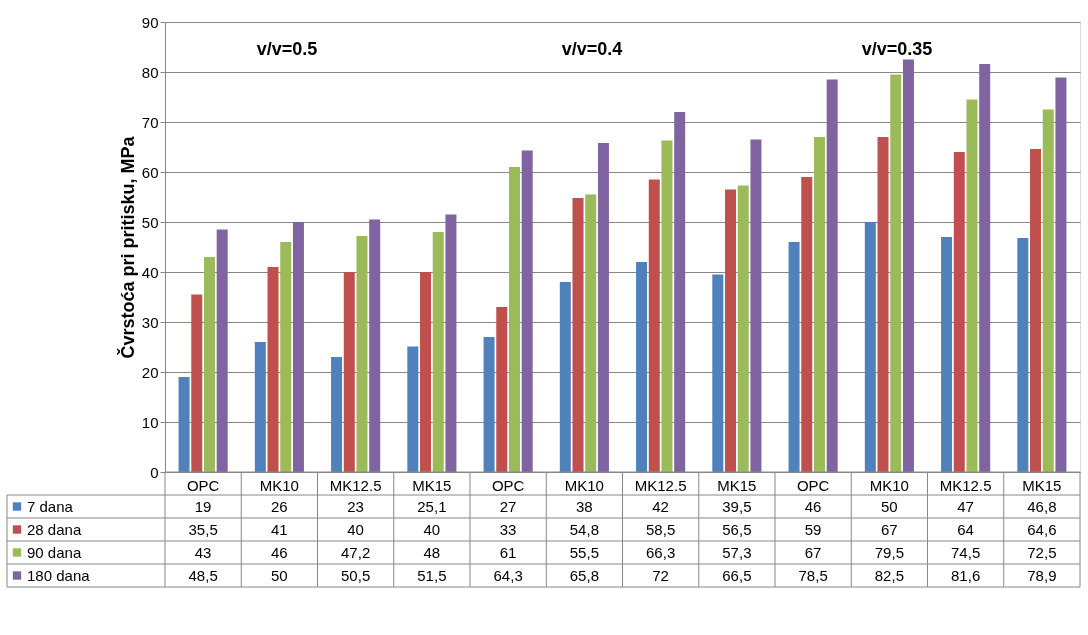 The height and width of the screenshot is (635, 1088). I want to click on annotation: v/v=0.4, so click(592, 49).